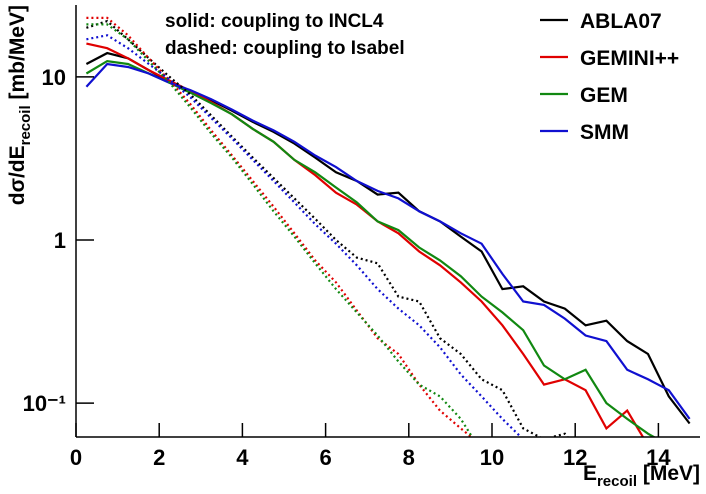 The image size is (706, 494). I want to click on y-axis-label: dσ/dErecoil [mb/MeV], so click(20, 105).